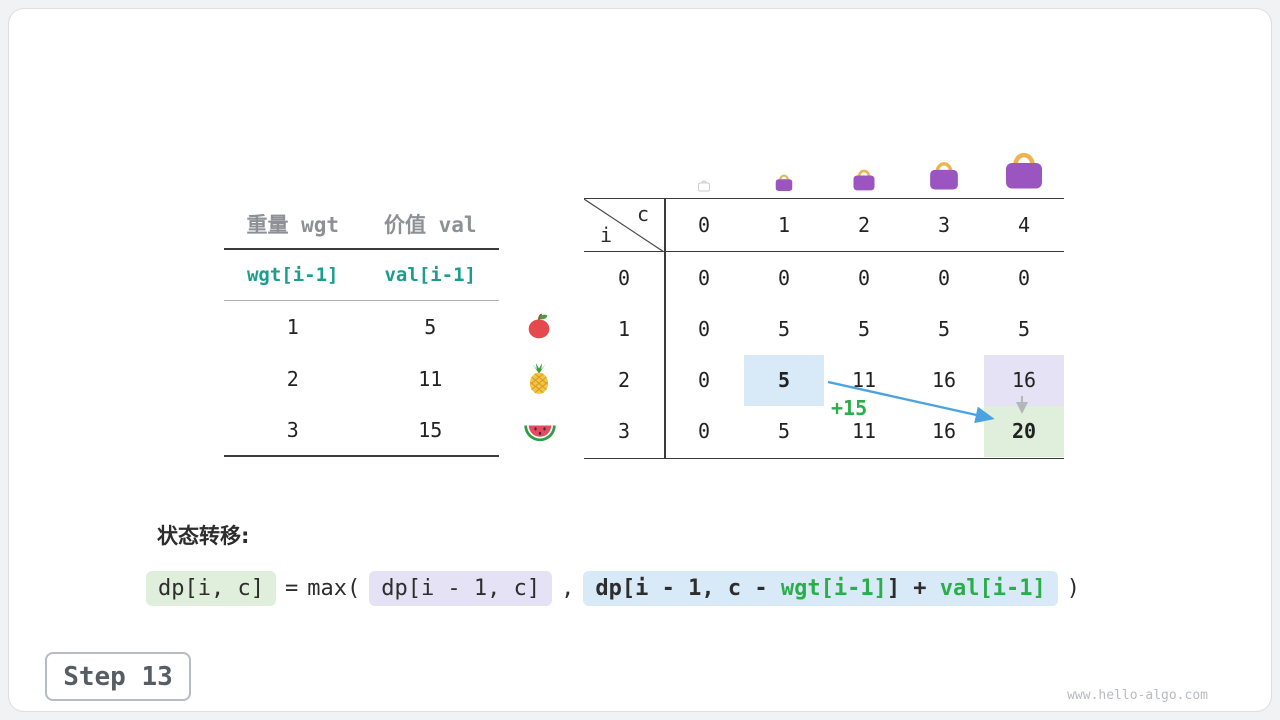 This screenshot has width=1280, height=720. What do you see at coordinates (292, 327) in the screenshot?
I see `item-weight: 1` at bounding box center [292, 327].